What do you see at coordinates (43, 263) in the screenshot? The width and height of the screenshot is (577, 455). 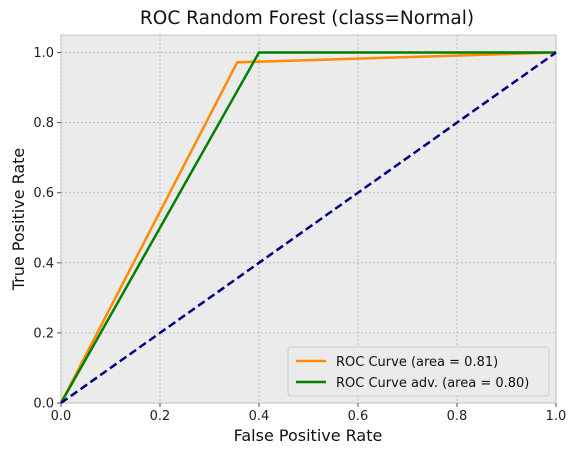 I see `y-tick-label: 0.4` at bounding box center [43, 263].